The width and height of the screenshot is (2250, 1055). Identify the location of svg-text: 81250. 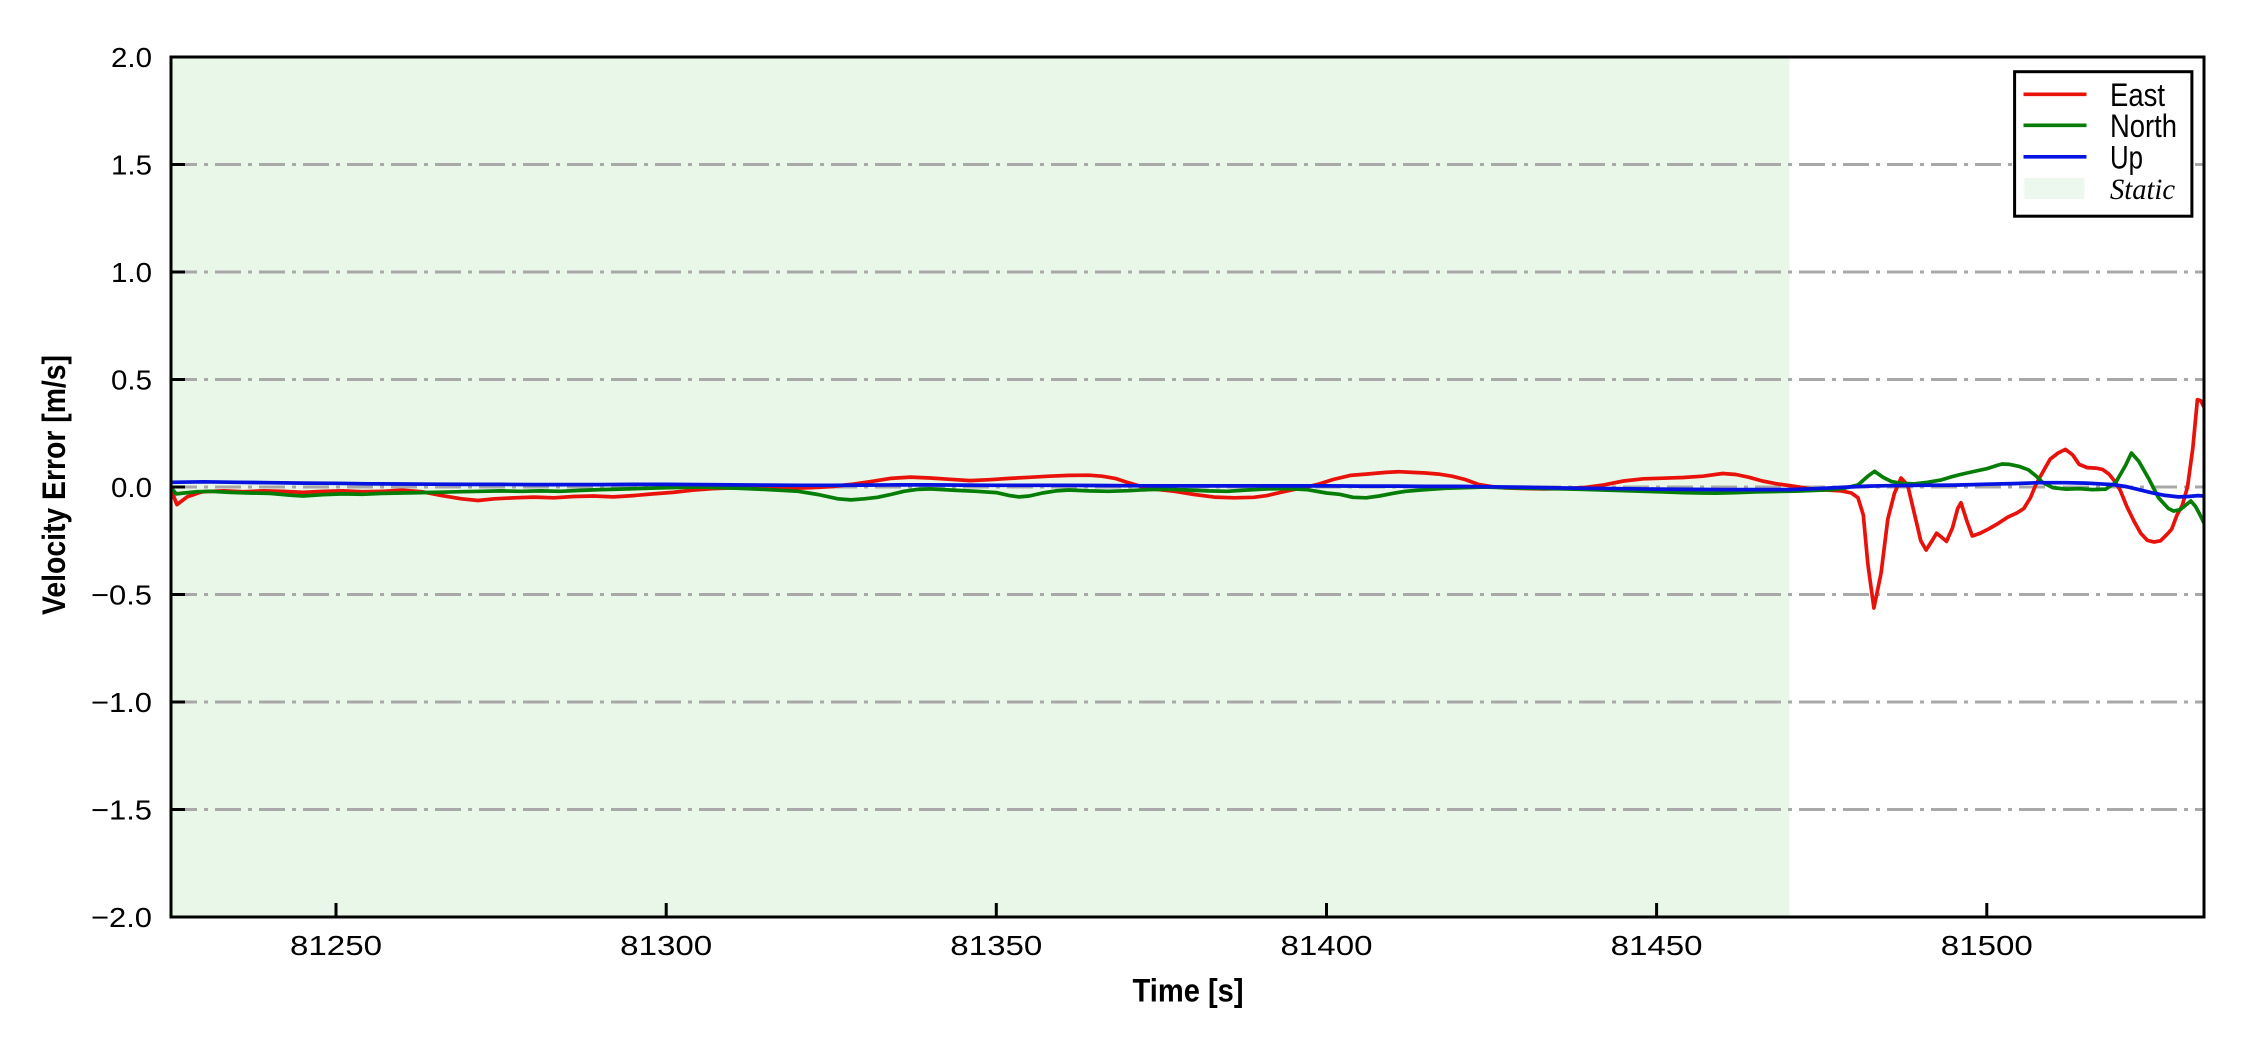
(336, 945).